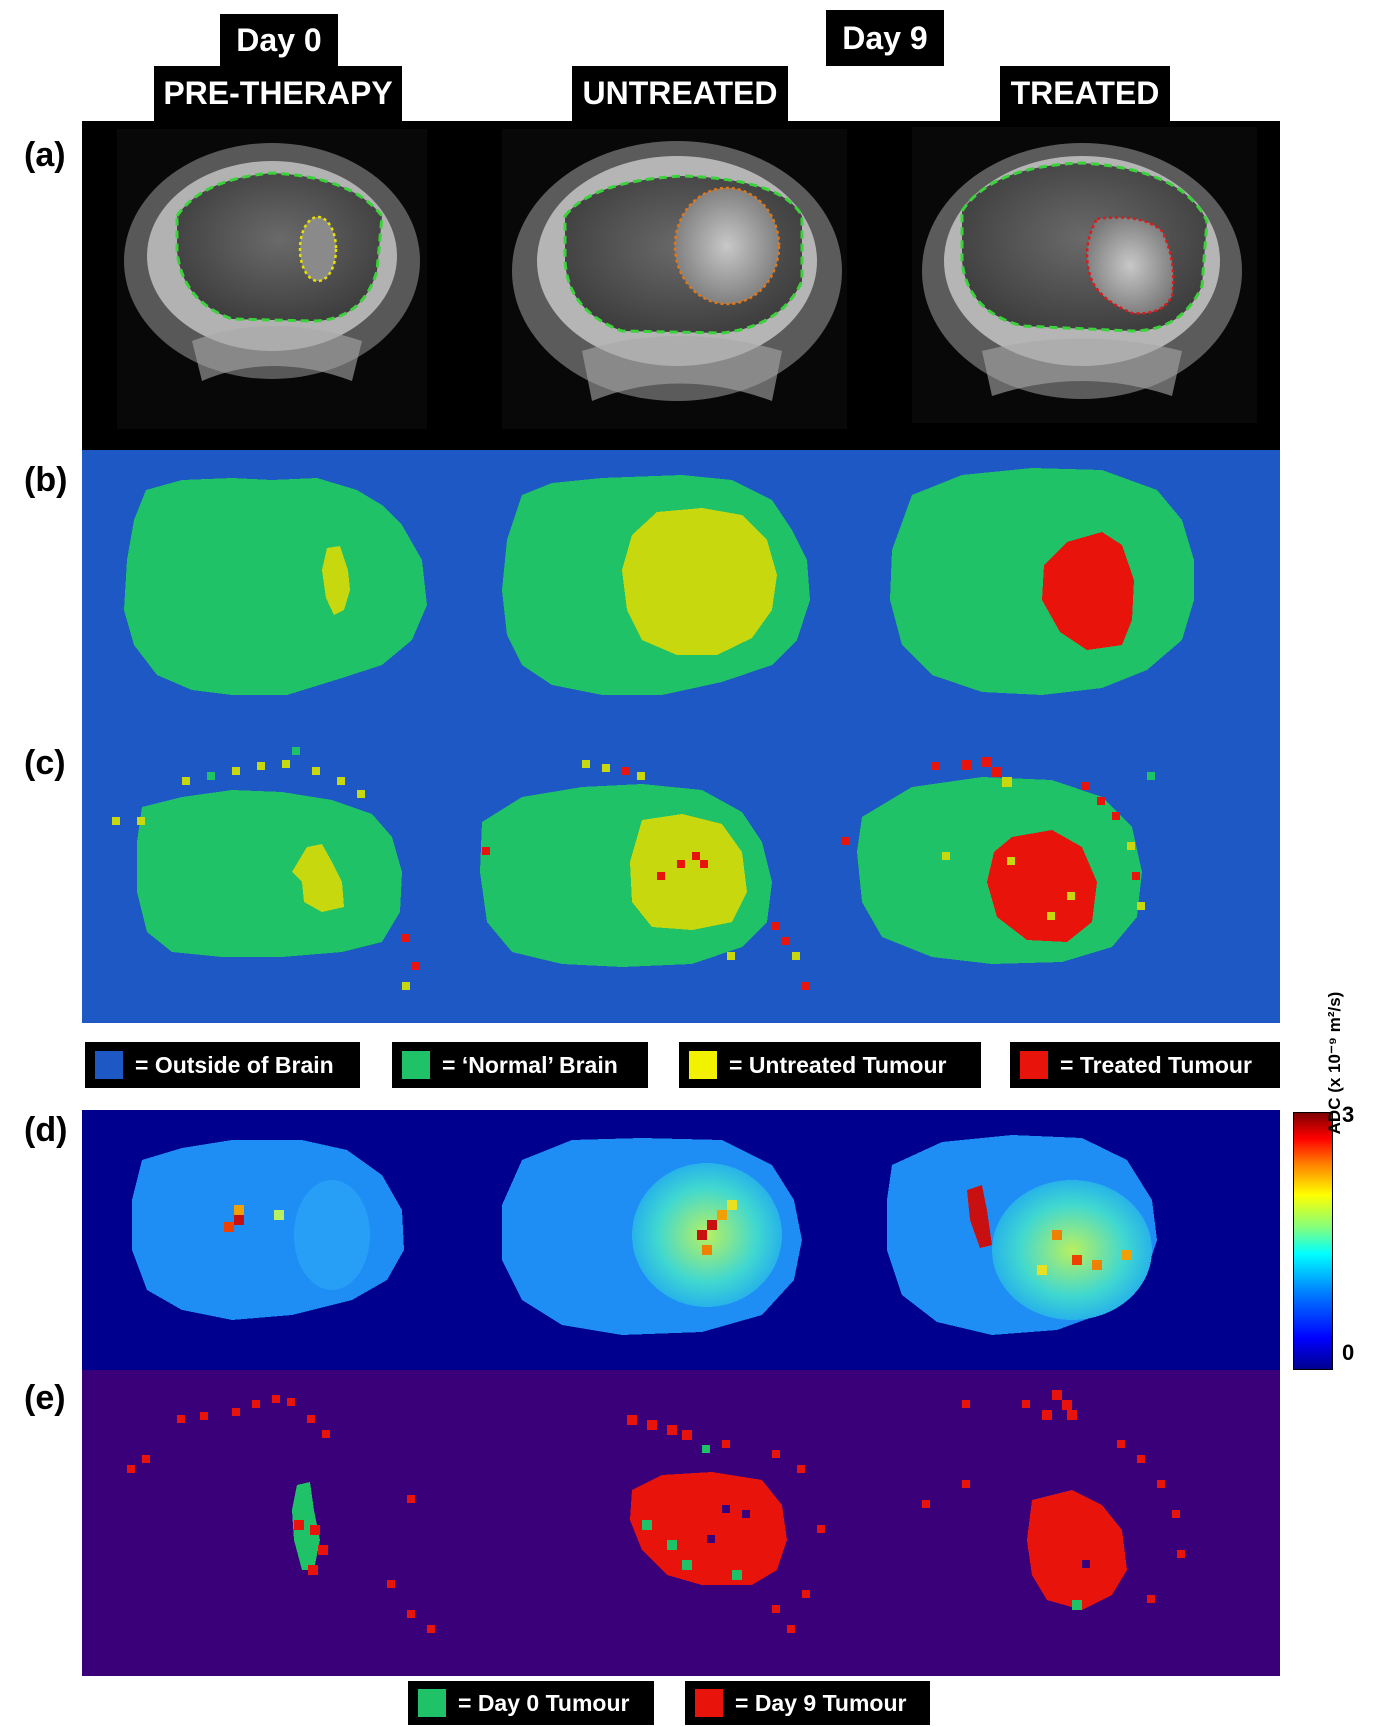  What do you see at coordinates (726, 1524) in the screenshot?
I see `tumour-change-untreated` at bounding box center [726, 1524].